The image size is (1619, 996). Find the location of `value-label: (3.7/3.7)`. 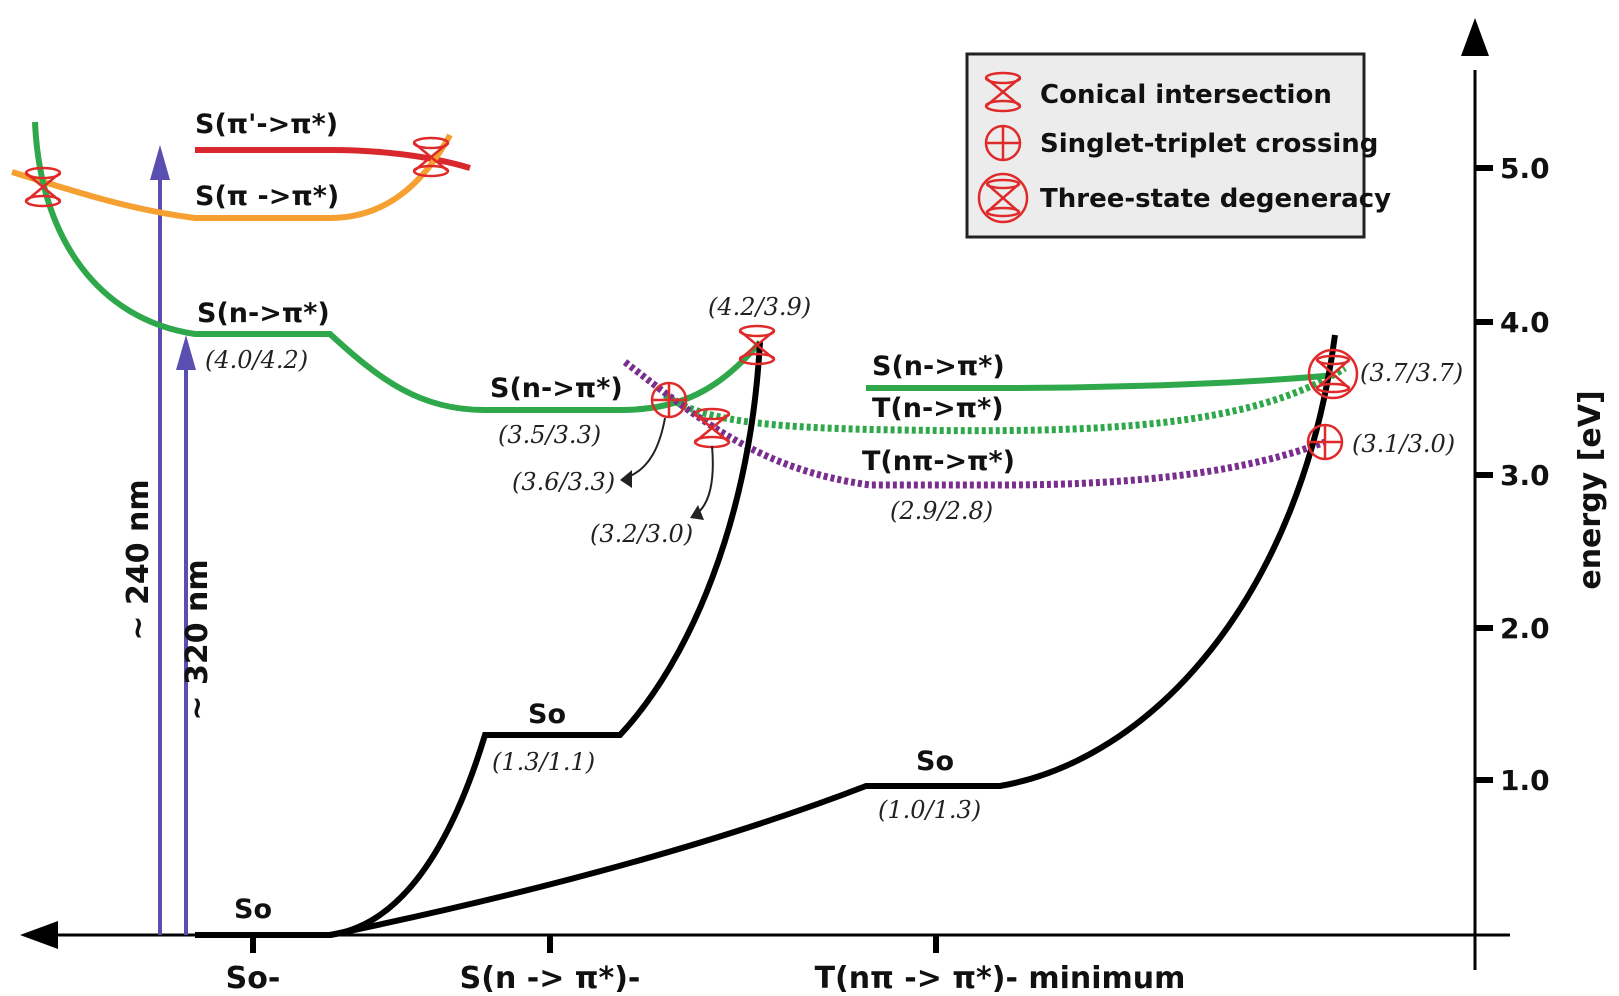

value-label: (3.7/3.7) is located at coordinates (1411, 373).